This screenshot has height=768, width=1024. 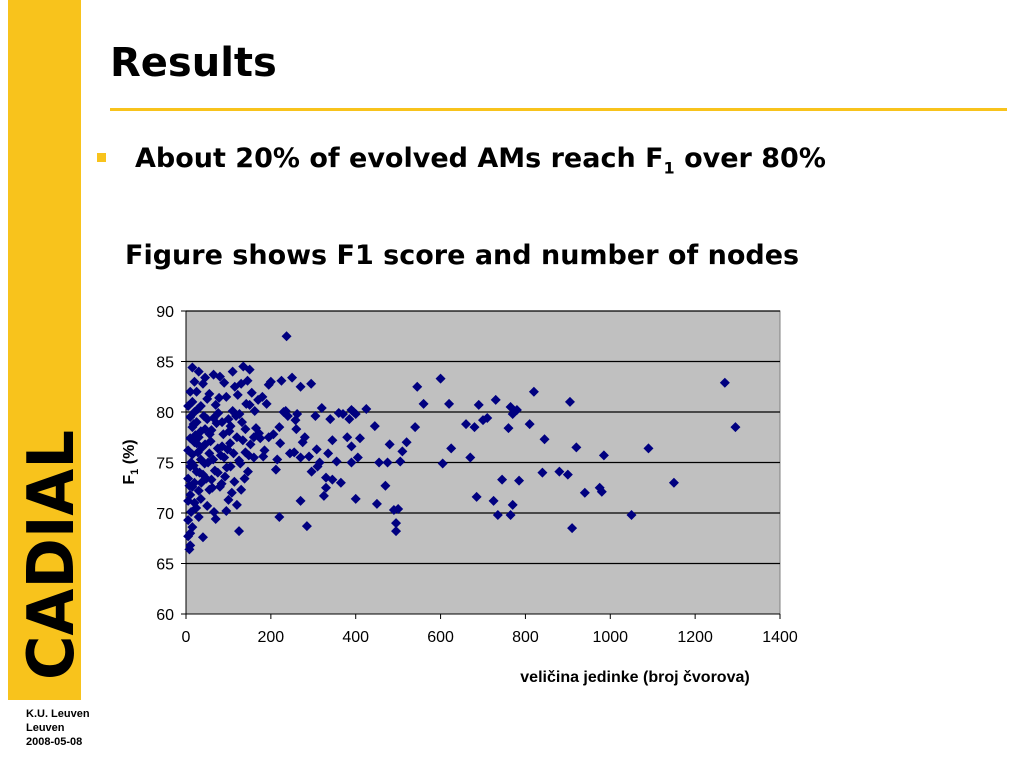 What do you see at coordinates (135, 472) in the screenshot?
I see `y-axis-label-sub: 1` at bounding box center [135, 472].